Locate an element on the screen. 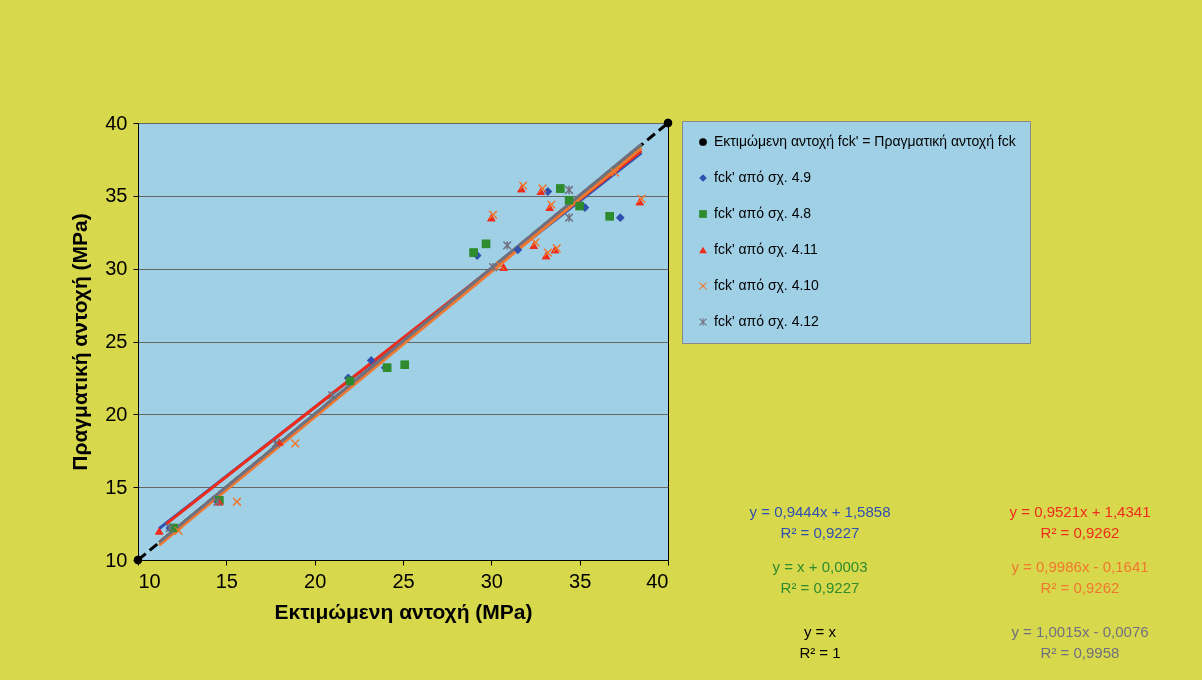 The height and width of the screenshot is (680, 1202). x-tick-label: 10 is located at coordinates (149, 580).